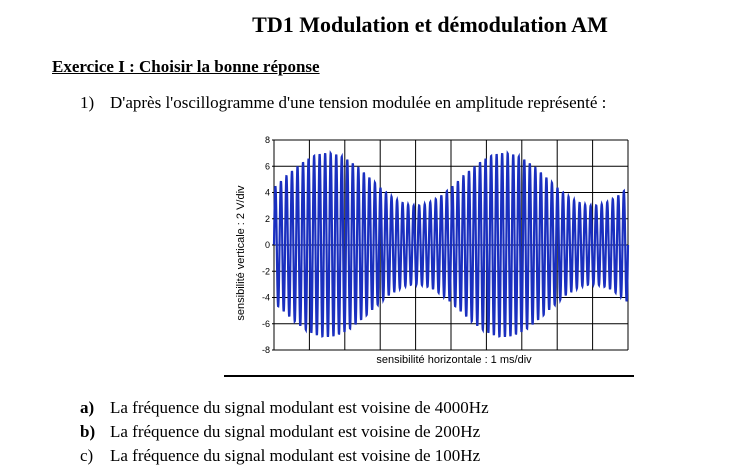 The height and width of the screenshot is (470, 747). What do you see at coordinates (87, 102) in the screenshot?
I see `question-number: 1)` at bounding box center [87, 102].